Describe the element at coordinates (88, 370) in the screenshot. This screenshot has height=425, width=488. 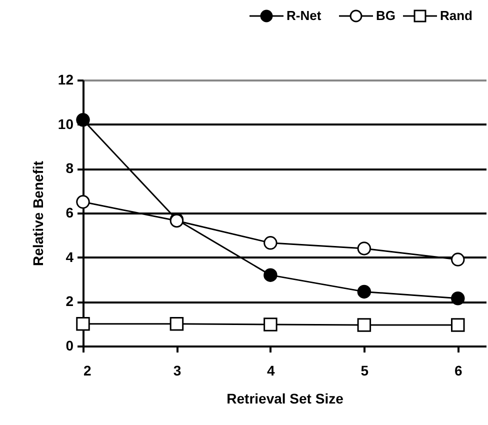
I see `x-tick-label: 2` at that location.